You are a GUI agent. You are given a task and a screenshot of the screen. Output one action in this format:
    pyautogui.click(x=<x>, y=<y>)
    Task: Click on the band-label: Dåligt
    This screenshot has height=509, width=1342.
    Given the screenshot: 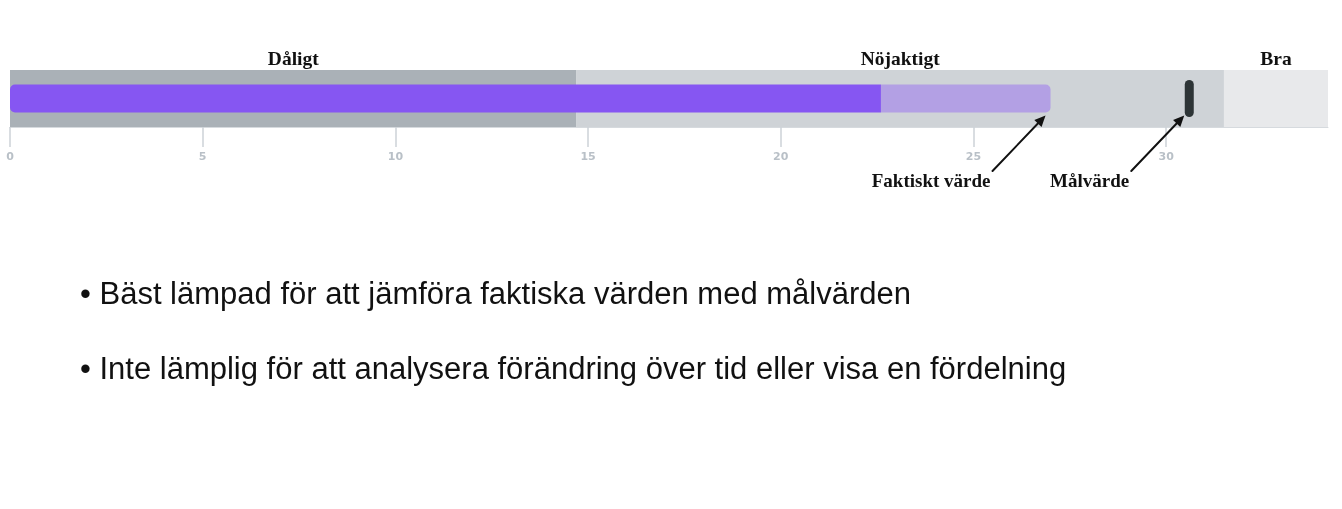 What is the action you would take?
    pyautogui.click(x=293, y=58)
    